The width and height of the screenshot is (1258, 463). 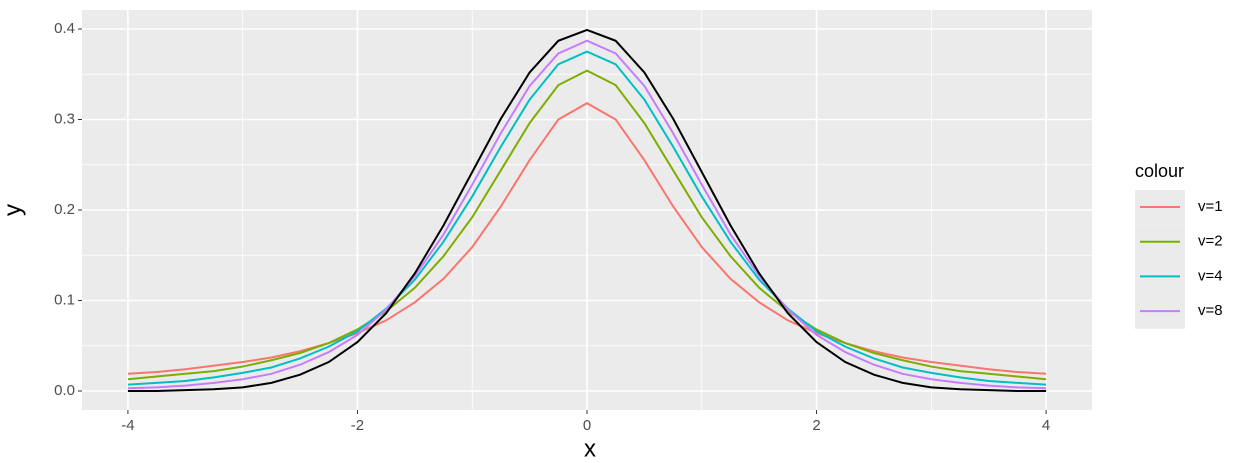 I want to click on y-tick-label: 0.1, so click(x=64, y=299).